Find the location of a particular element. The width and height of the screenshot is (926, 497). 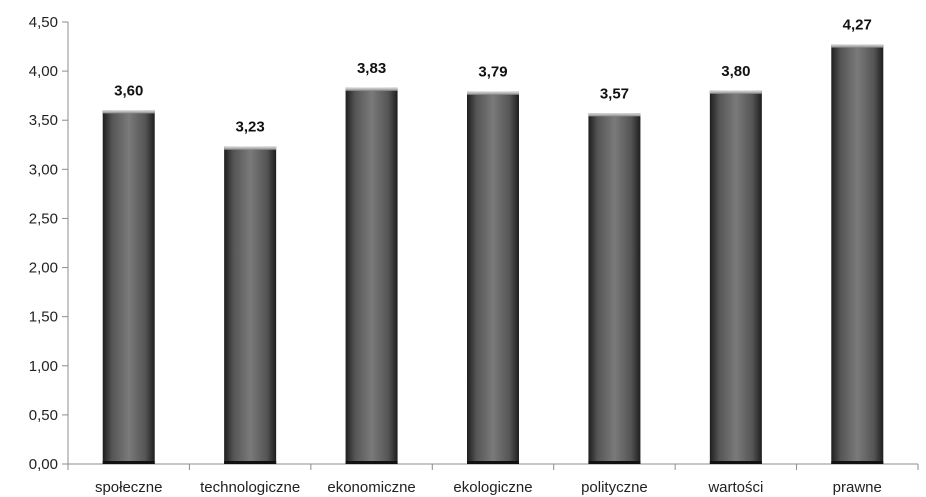

y-tick-label: 4,00 is located at coordinates (43, 71).